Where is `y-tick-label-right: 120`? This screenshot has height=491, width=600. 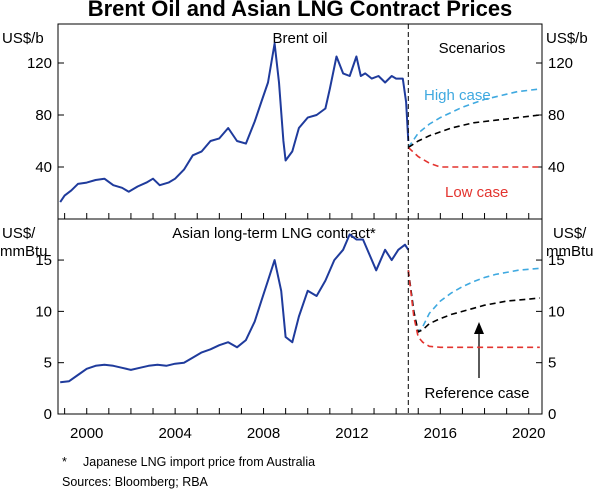 y-tick-label-right: 120 is located at coordinates (560, 63).